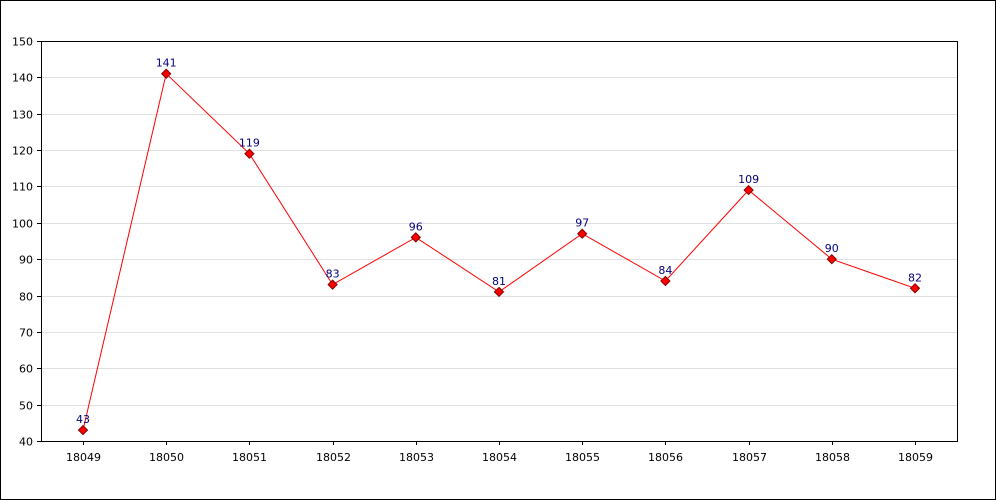 This screenshot has width=996, height=500. What do you see at coordinates (22, 42) in the screenshot?
I see `y-tick-label-150: 150` at bounding box center [22, 42].